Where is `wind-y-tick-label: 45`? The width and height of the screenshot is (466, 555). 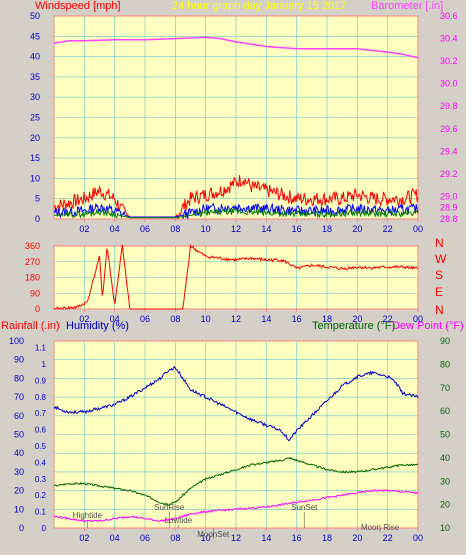
wind-y-tick-label: 45 is located at coordinates (35, 36).